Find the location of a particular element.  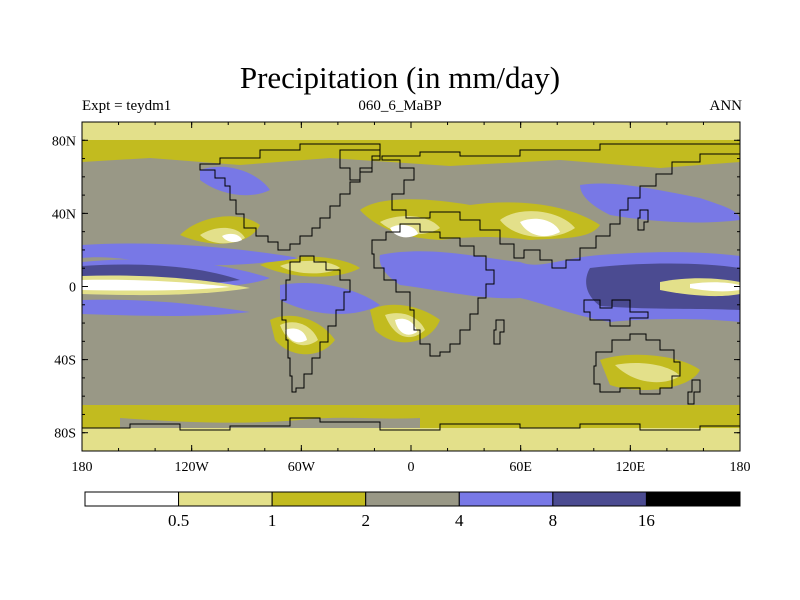

colorbar: 0.5 1 2 4 8 16 is located at coordinates (412, 510).